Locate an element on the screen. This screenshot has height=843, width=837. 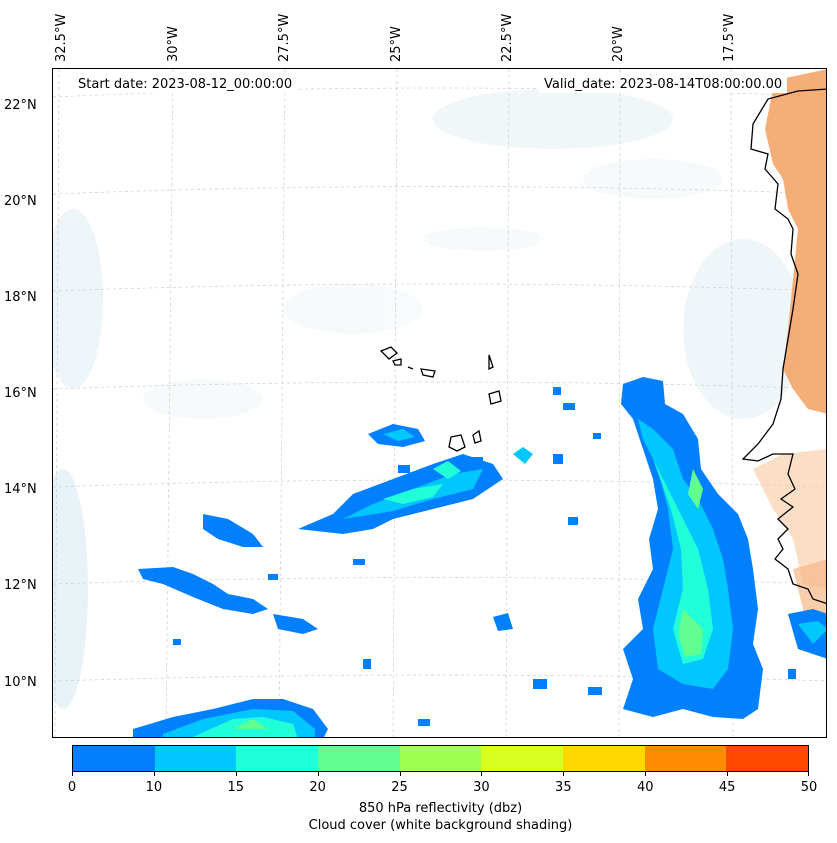
colorbar-tick-label: 0 is located at coordinates (72, 787).